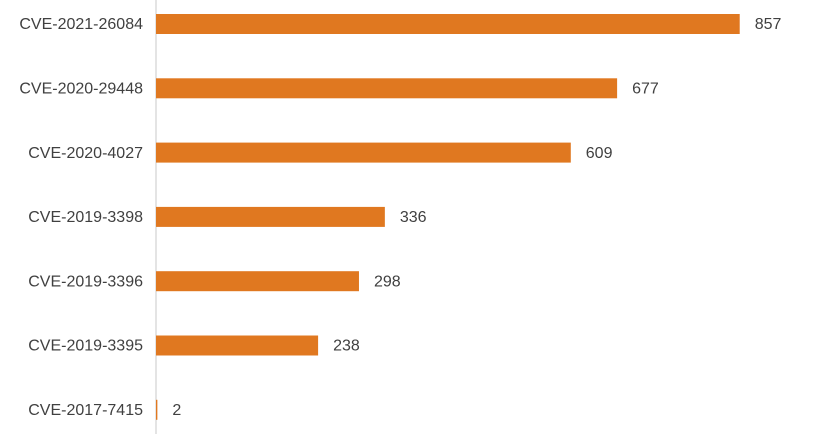 The height and width of the screenshot is (434, 831). What do you see at coordinates (346, 346) in the screenshot?
I see `value-label: 238` at bounding box center [346, 346].